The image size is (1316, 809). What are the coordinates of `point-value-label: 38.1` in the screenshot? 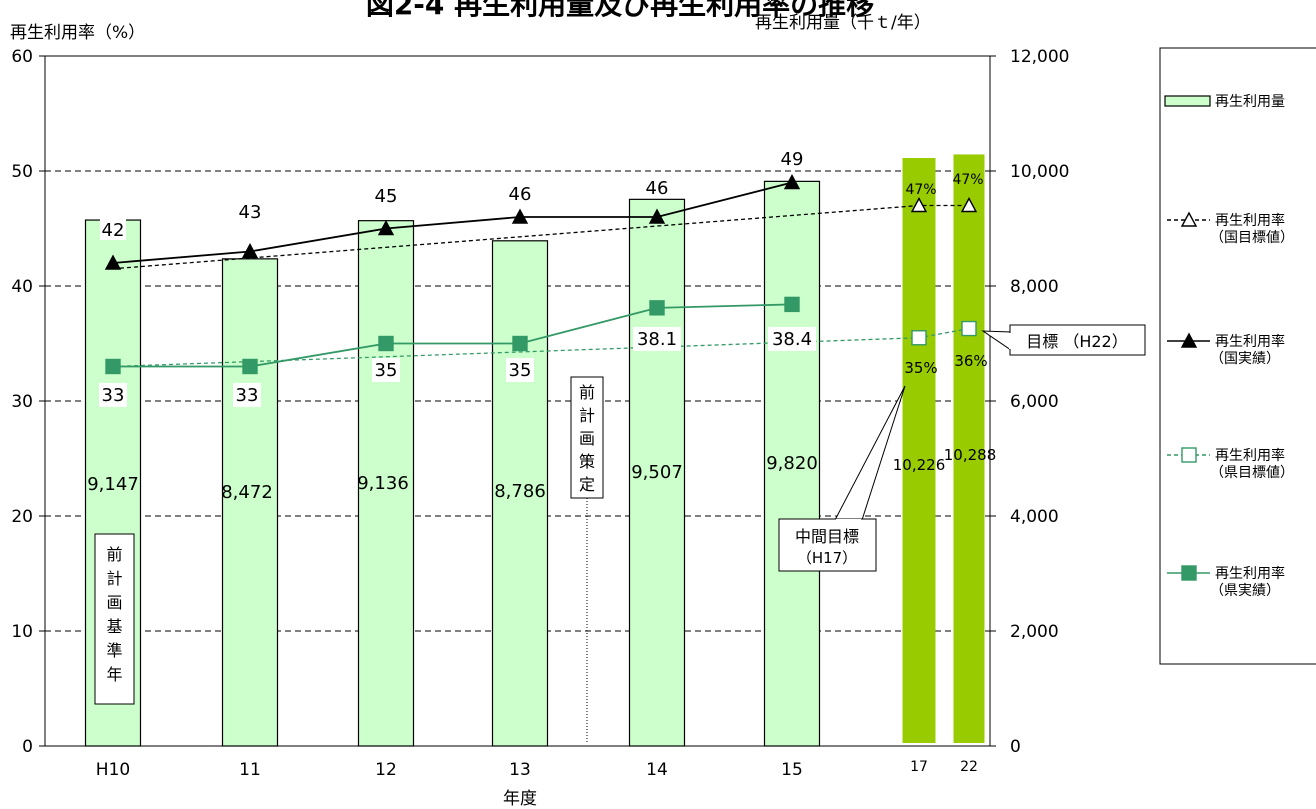 It's located at (657, 339).